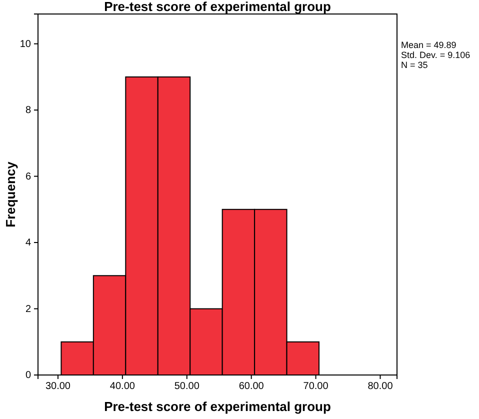 Image resolution: width=479 pixels, height=419 pixels. Describe the element at coordinates (217, 406) in the screenshot. I see `x-axis-title: Pre-test score of experimental group` at that location.